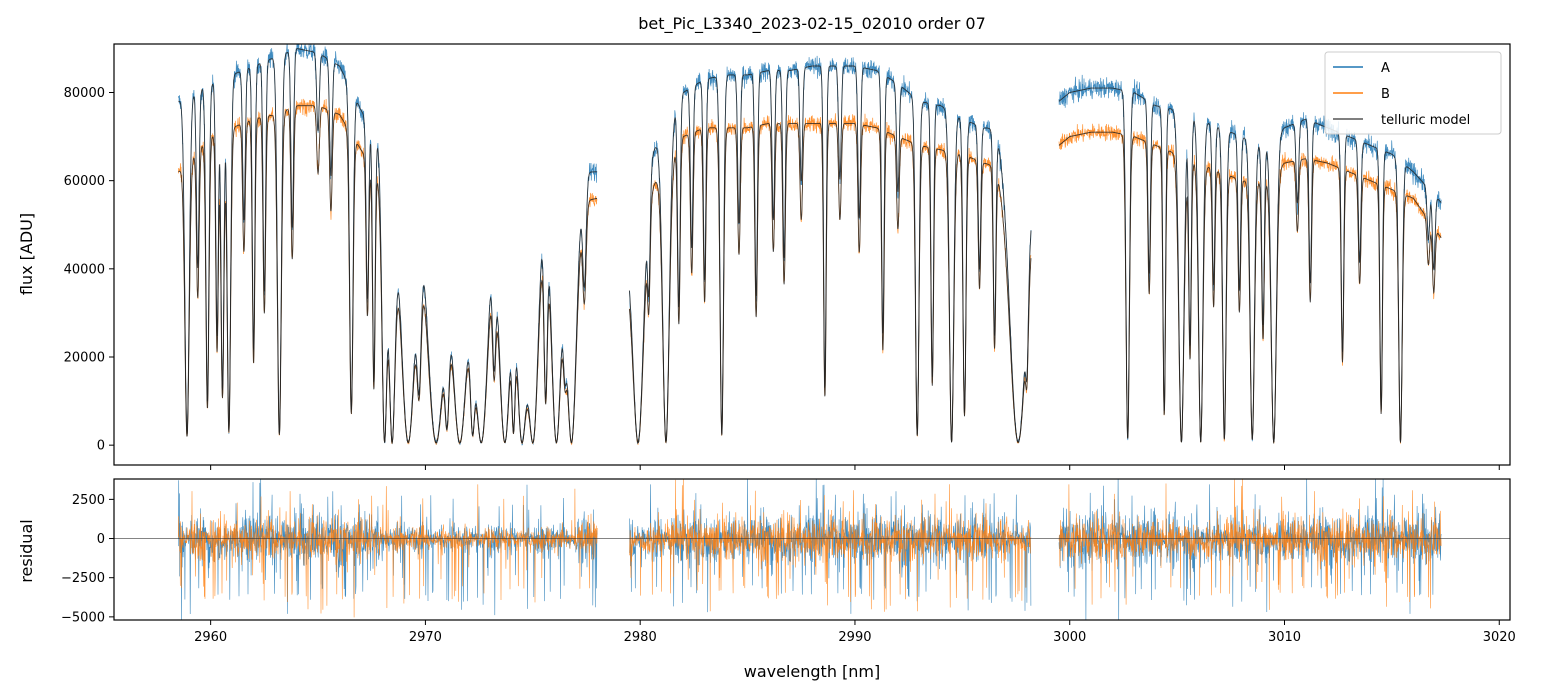 Image resolution: width=1541 pixels, height=696 pixels. I want to click on flux-ytick-label: 0, so click(101, 446).